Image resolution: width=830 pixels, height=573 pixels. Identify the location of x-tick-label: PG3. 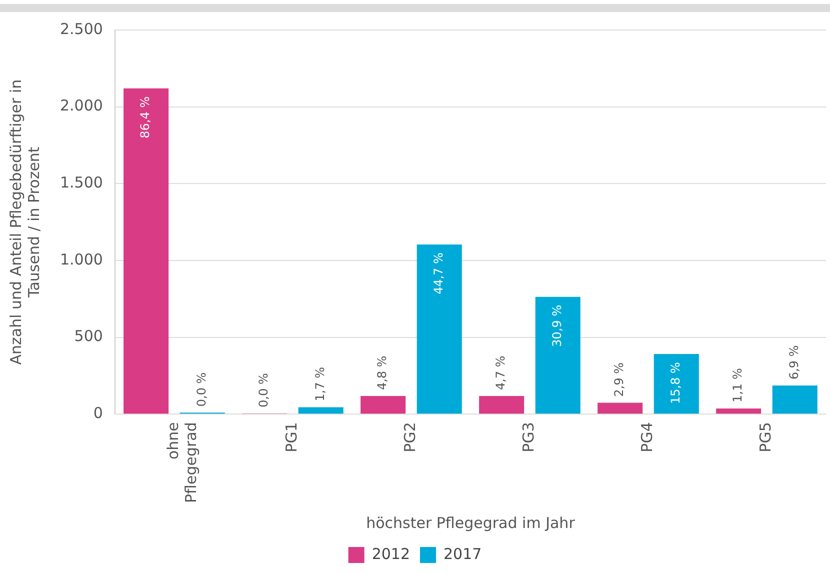
(529, 437).